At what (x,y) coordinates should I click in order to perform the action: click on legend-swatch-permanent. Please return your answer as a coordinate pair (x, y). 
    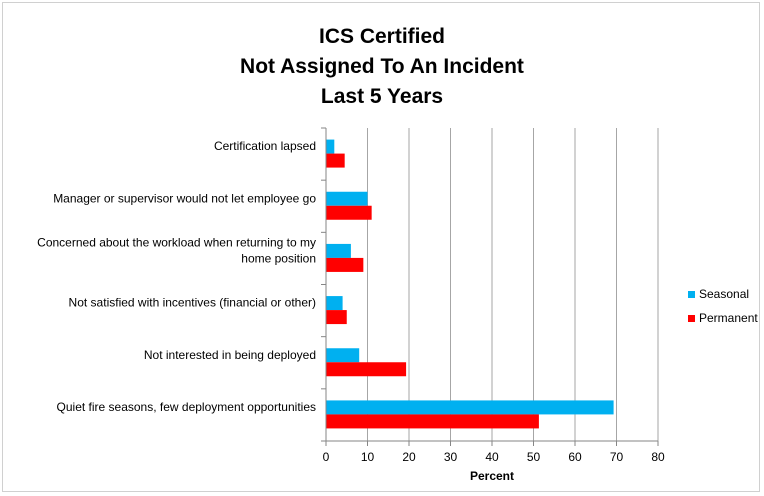
    Looking at the image, I should click on (691, 318).